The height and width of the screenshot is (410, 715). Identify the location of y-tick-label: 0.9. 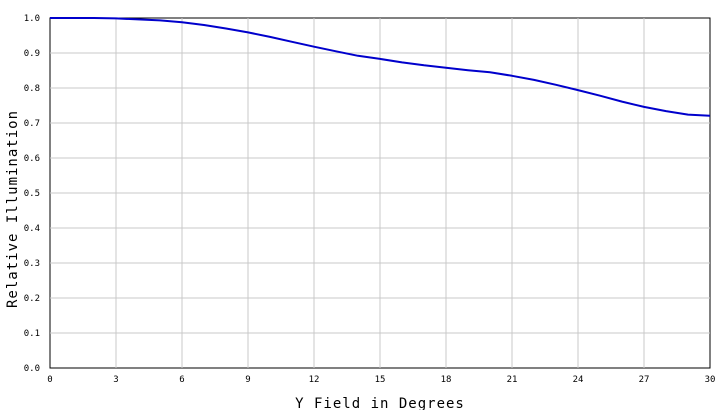
(32, 54).